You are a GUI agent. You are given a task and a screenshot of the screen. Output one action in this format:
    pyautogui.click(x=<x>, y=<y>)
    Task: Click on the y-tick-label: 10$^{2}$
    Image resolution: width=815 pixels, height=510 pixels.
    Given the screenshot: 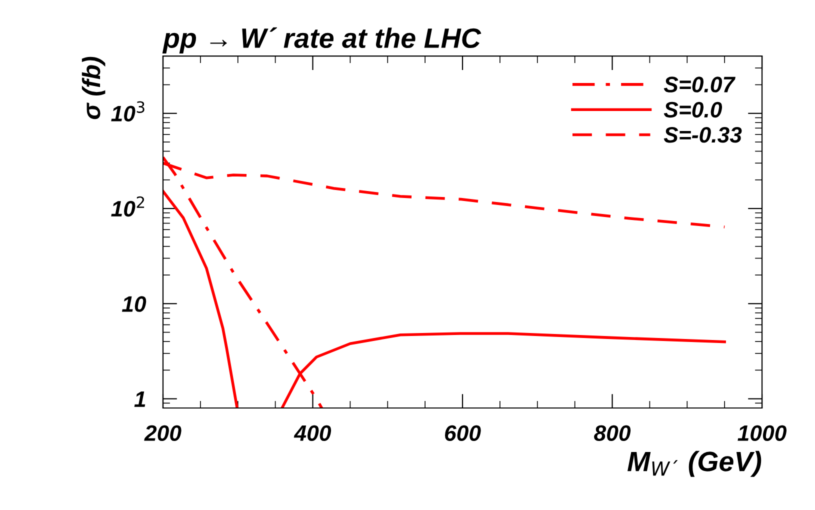 What is the action you would take?
    pyautogui.click(x=127, y=206)
    